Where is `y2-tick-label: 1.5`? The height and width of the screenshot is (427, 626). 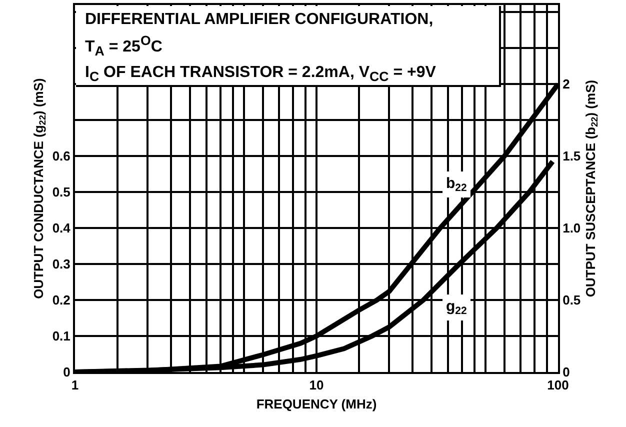
y2-tick-label: 1.5 is located at coordinates (571, 156).